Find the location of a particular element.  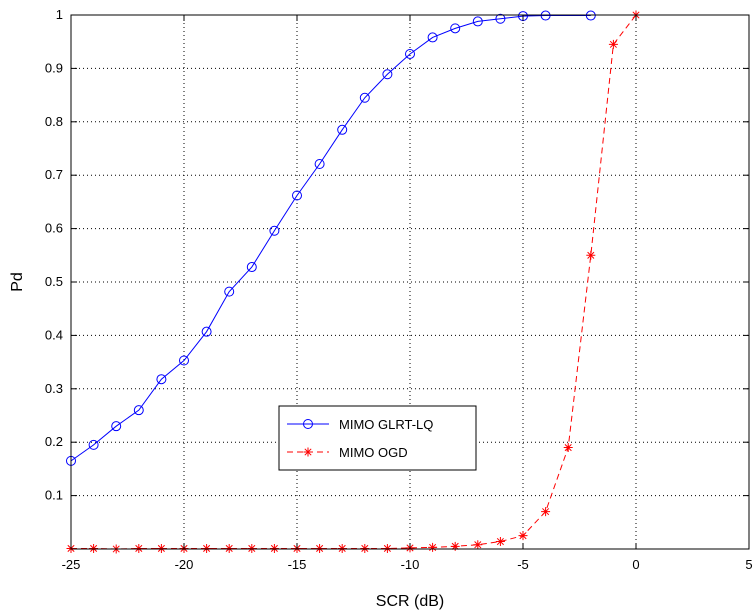

y-tick-label: 0.8 is located at coordinates (54, 121).